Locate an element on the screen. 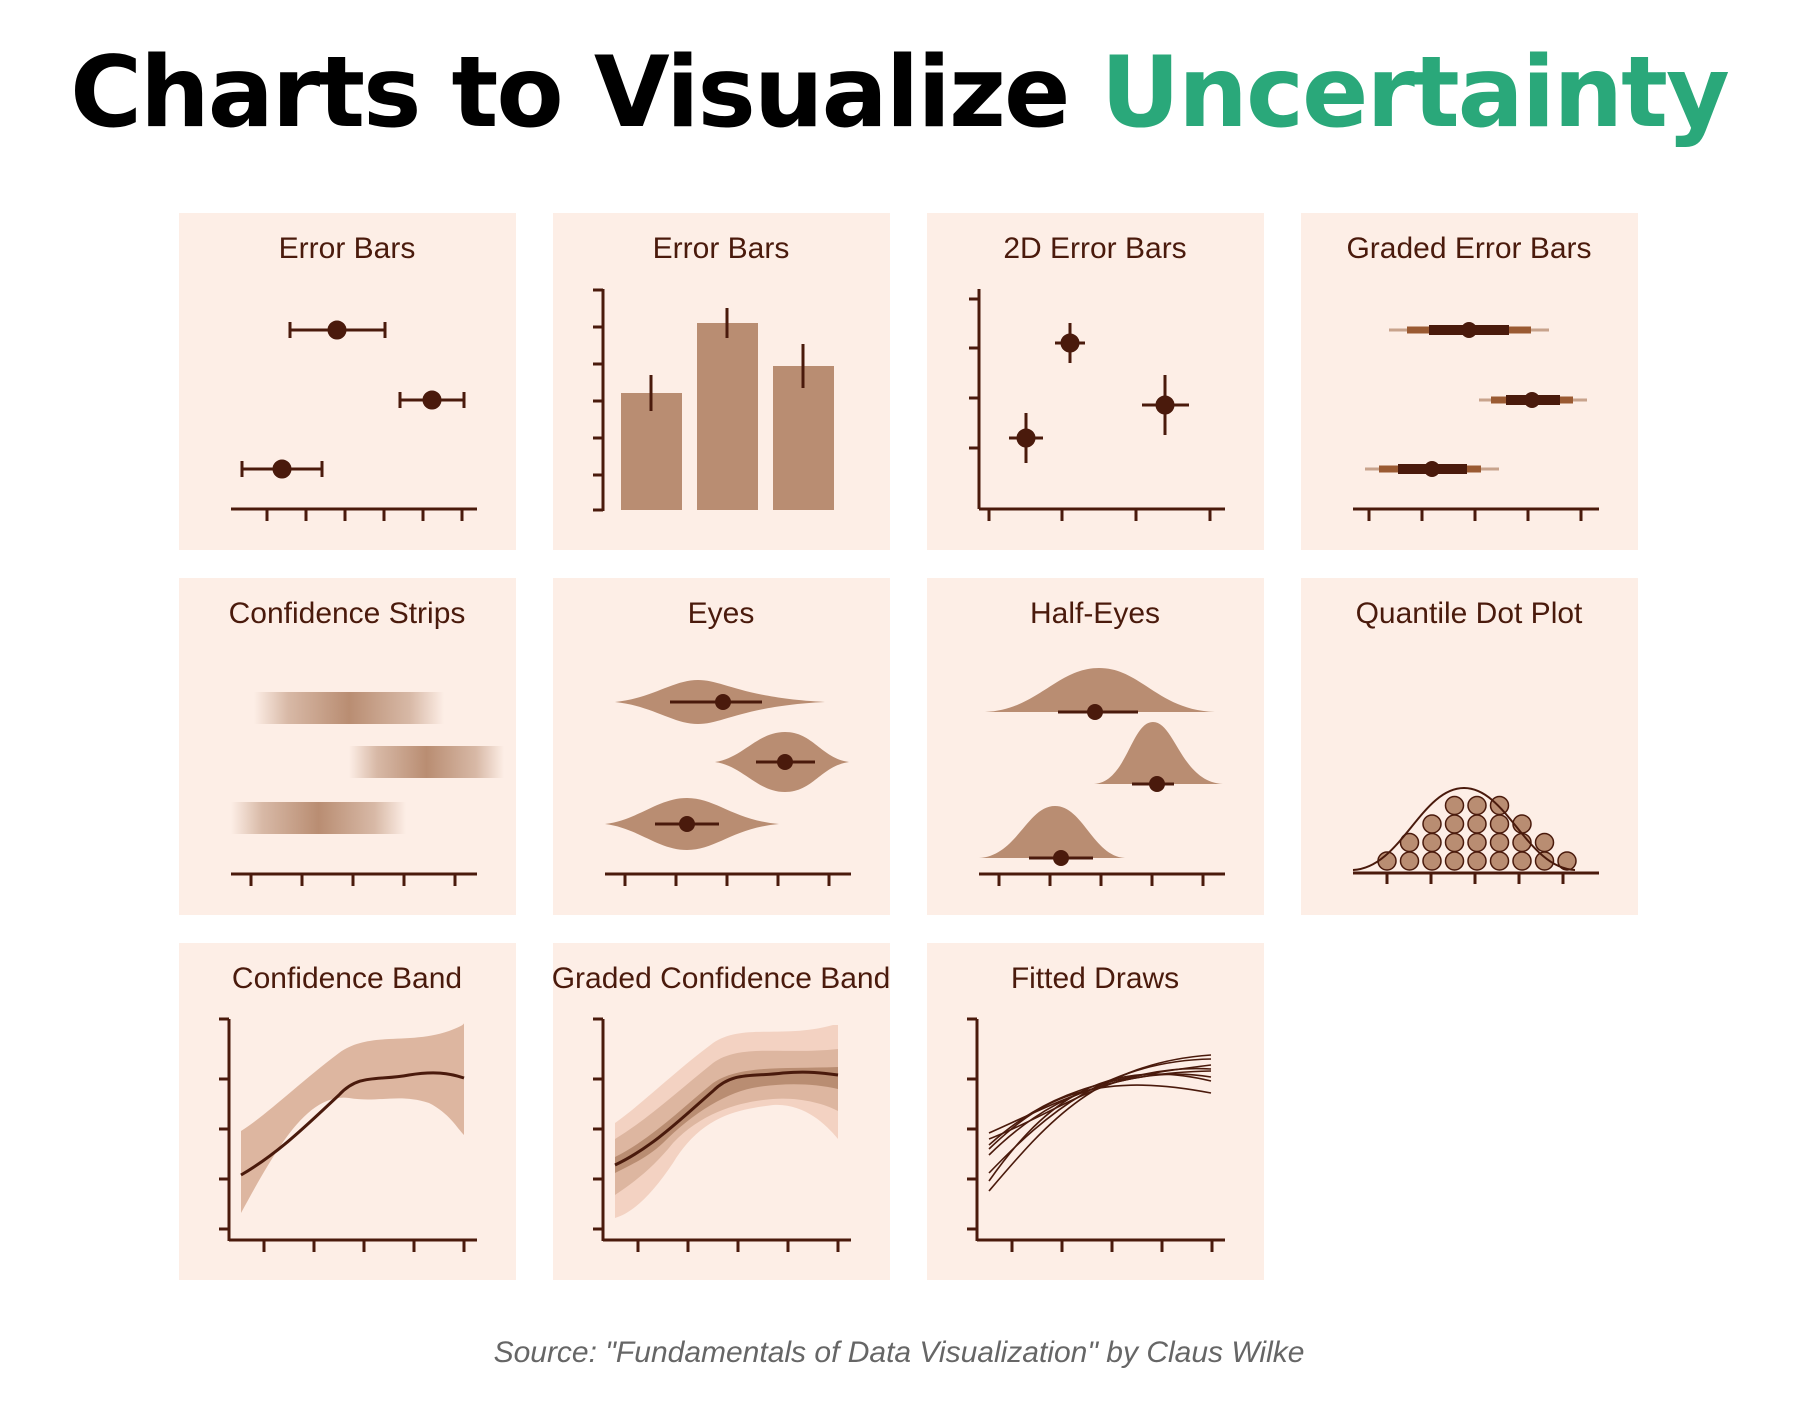  panel-graded-confidence-band: Graded Confidence Band is located at coordinates (721, 1111).